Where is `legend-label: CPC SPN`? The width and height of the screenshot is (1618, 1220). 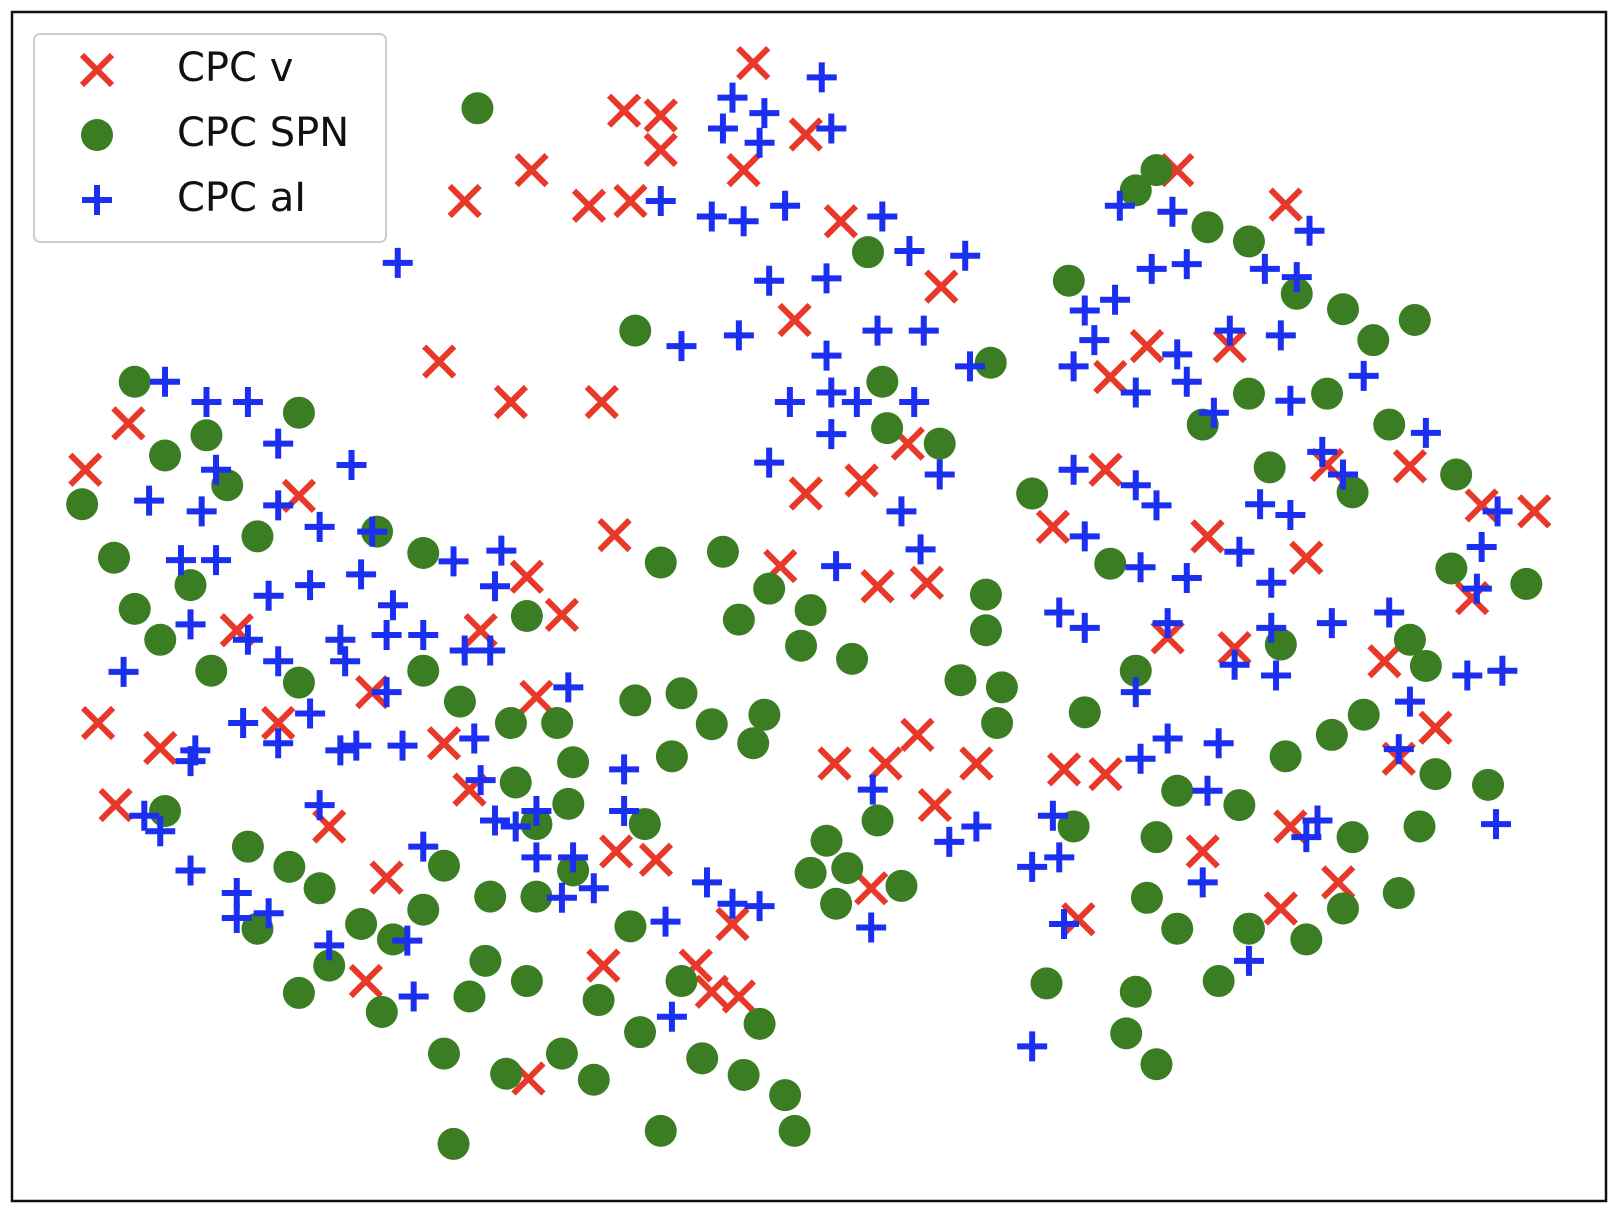 legend-label: CPC SPN is located at coordinates (263, 133).